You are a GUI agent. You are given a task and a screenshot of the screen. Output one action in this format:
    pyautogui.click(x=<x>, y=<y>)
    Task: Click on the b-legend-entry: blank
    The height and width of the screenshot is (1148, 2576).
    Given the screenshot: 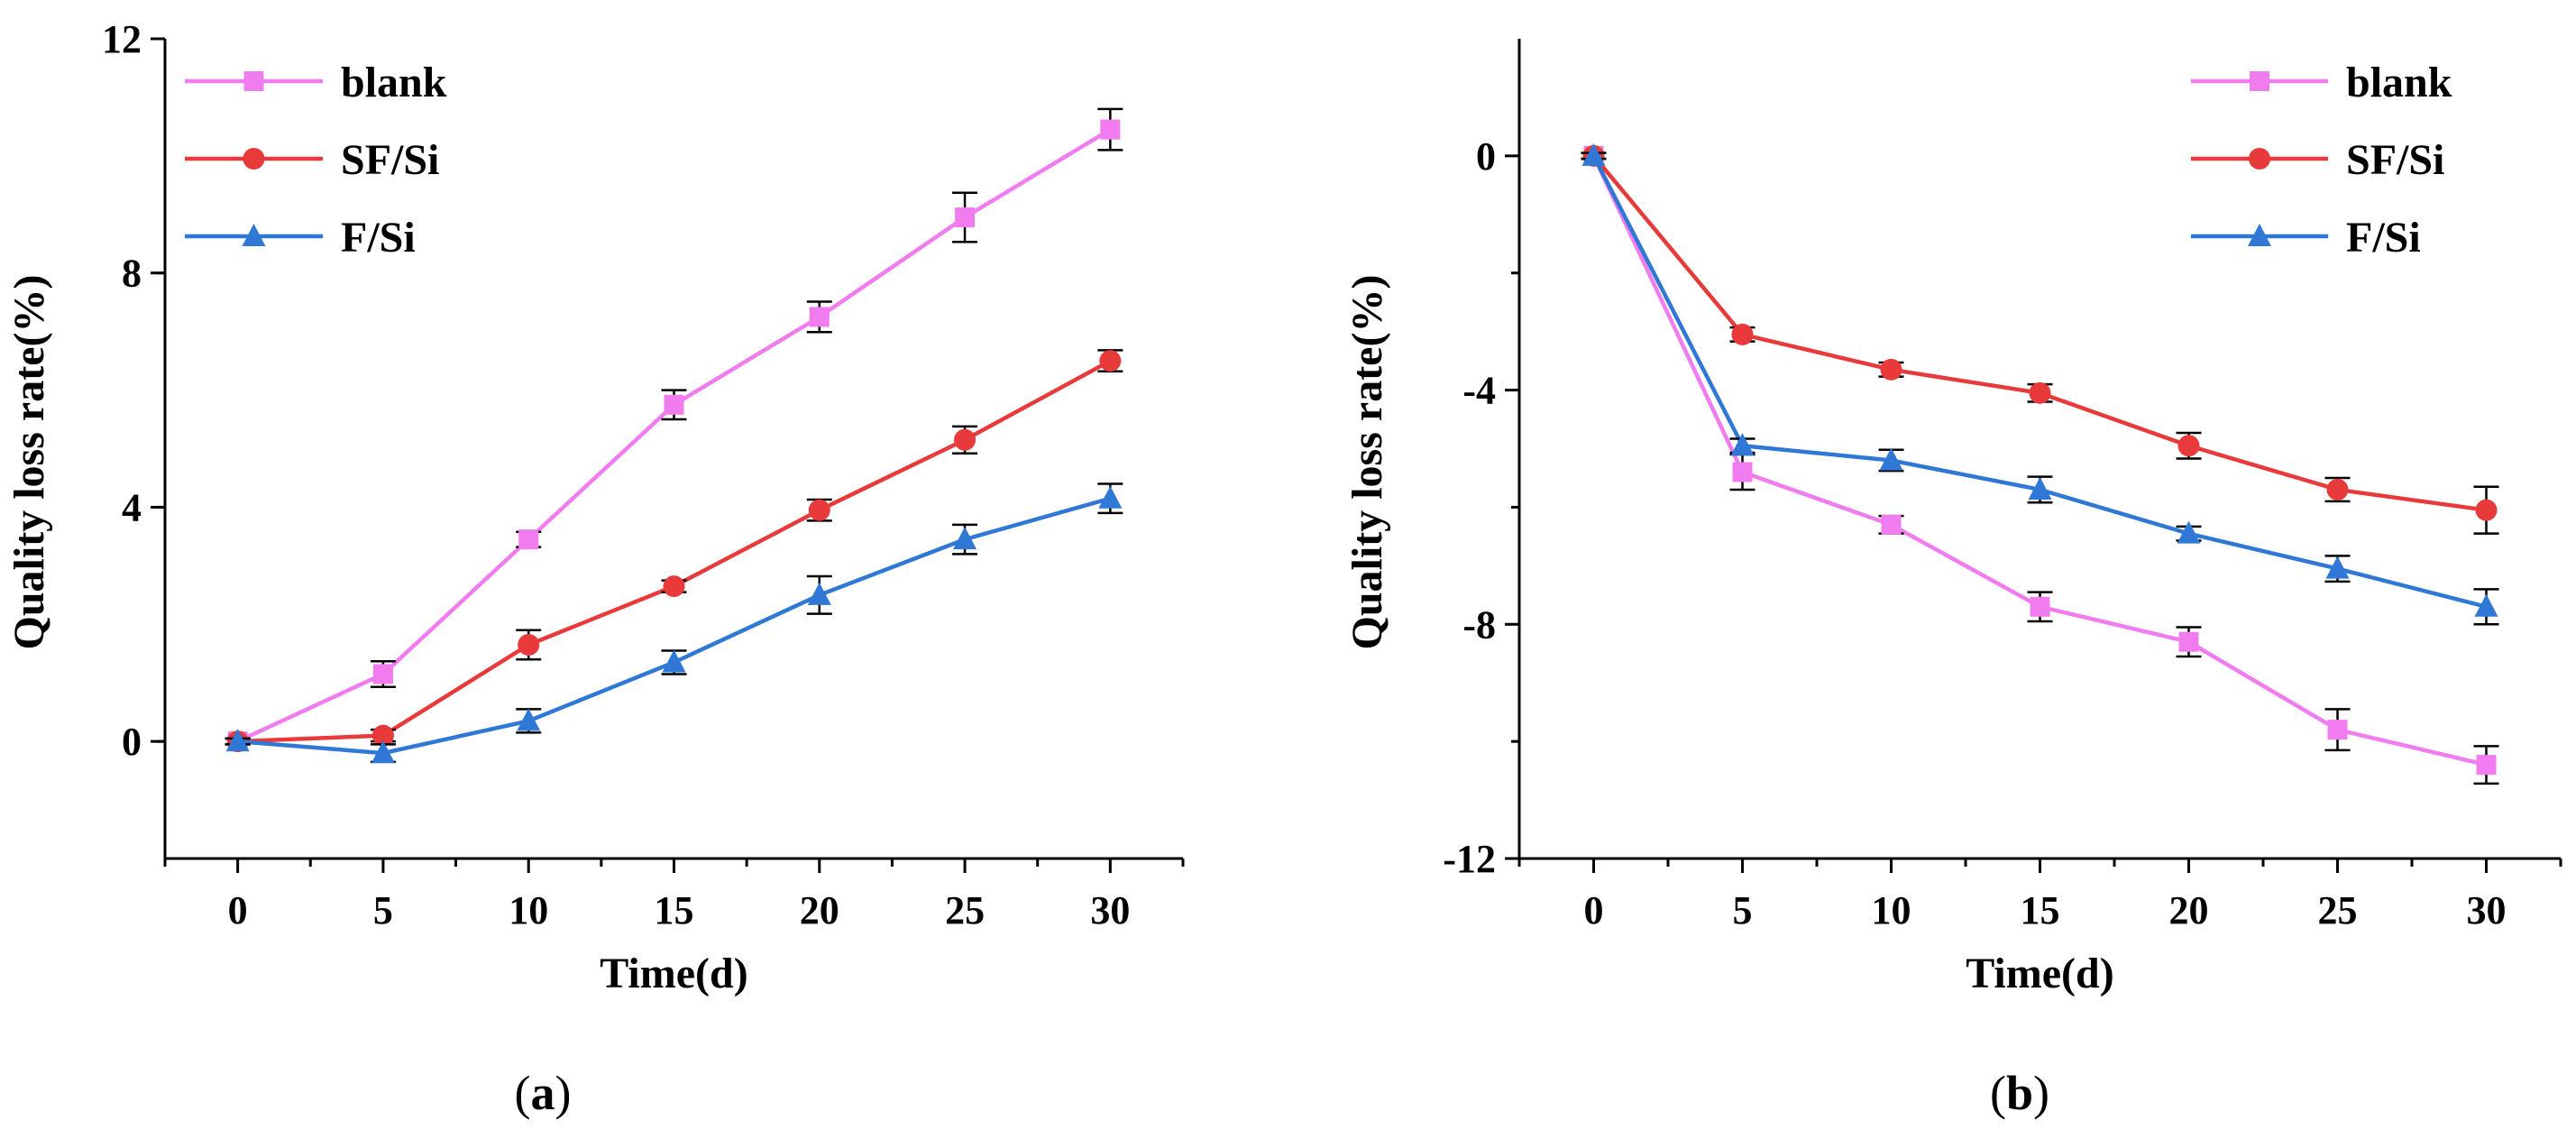 What is the action you would take?
    pyautogui.click(x=2321, y=82)
    